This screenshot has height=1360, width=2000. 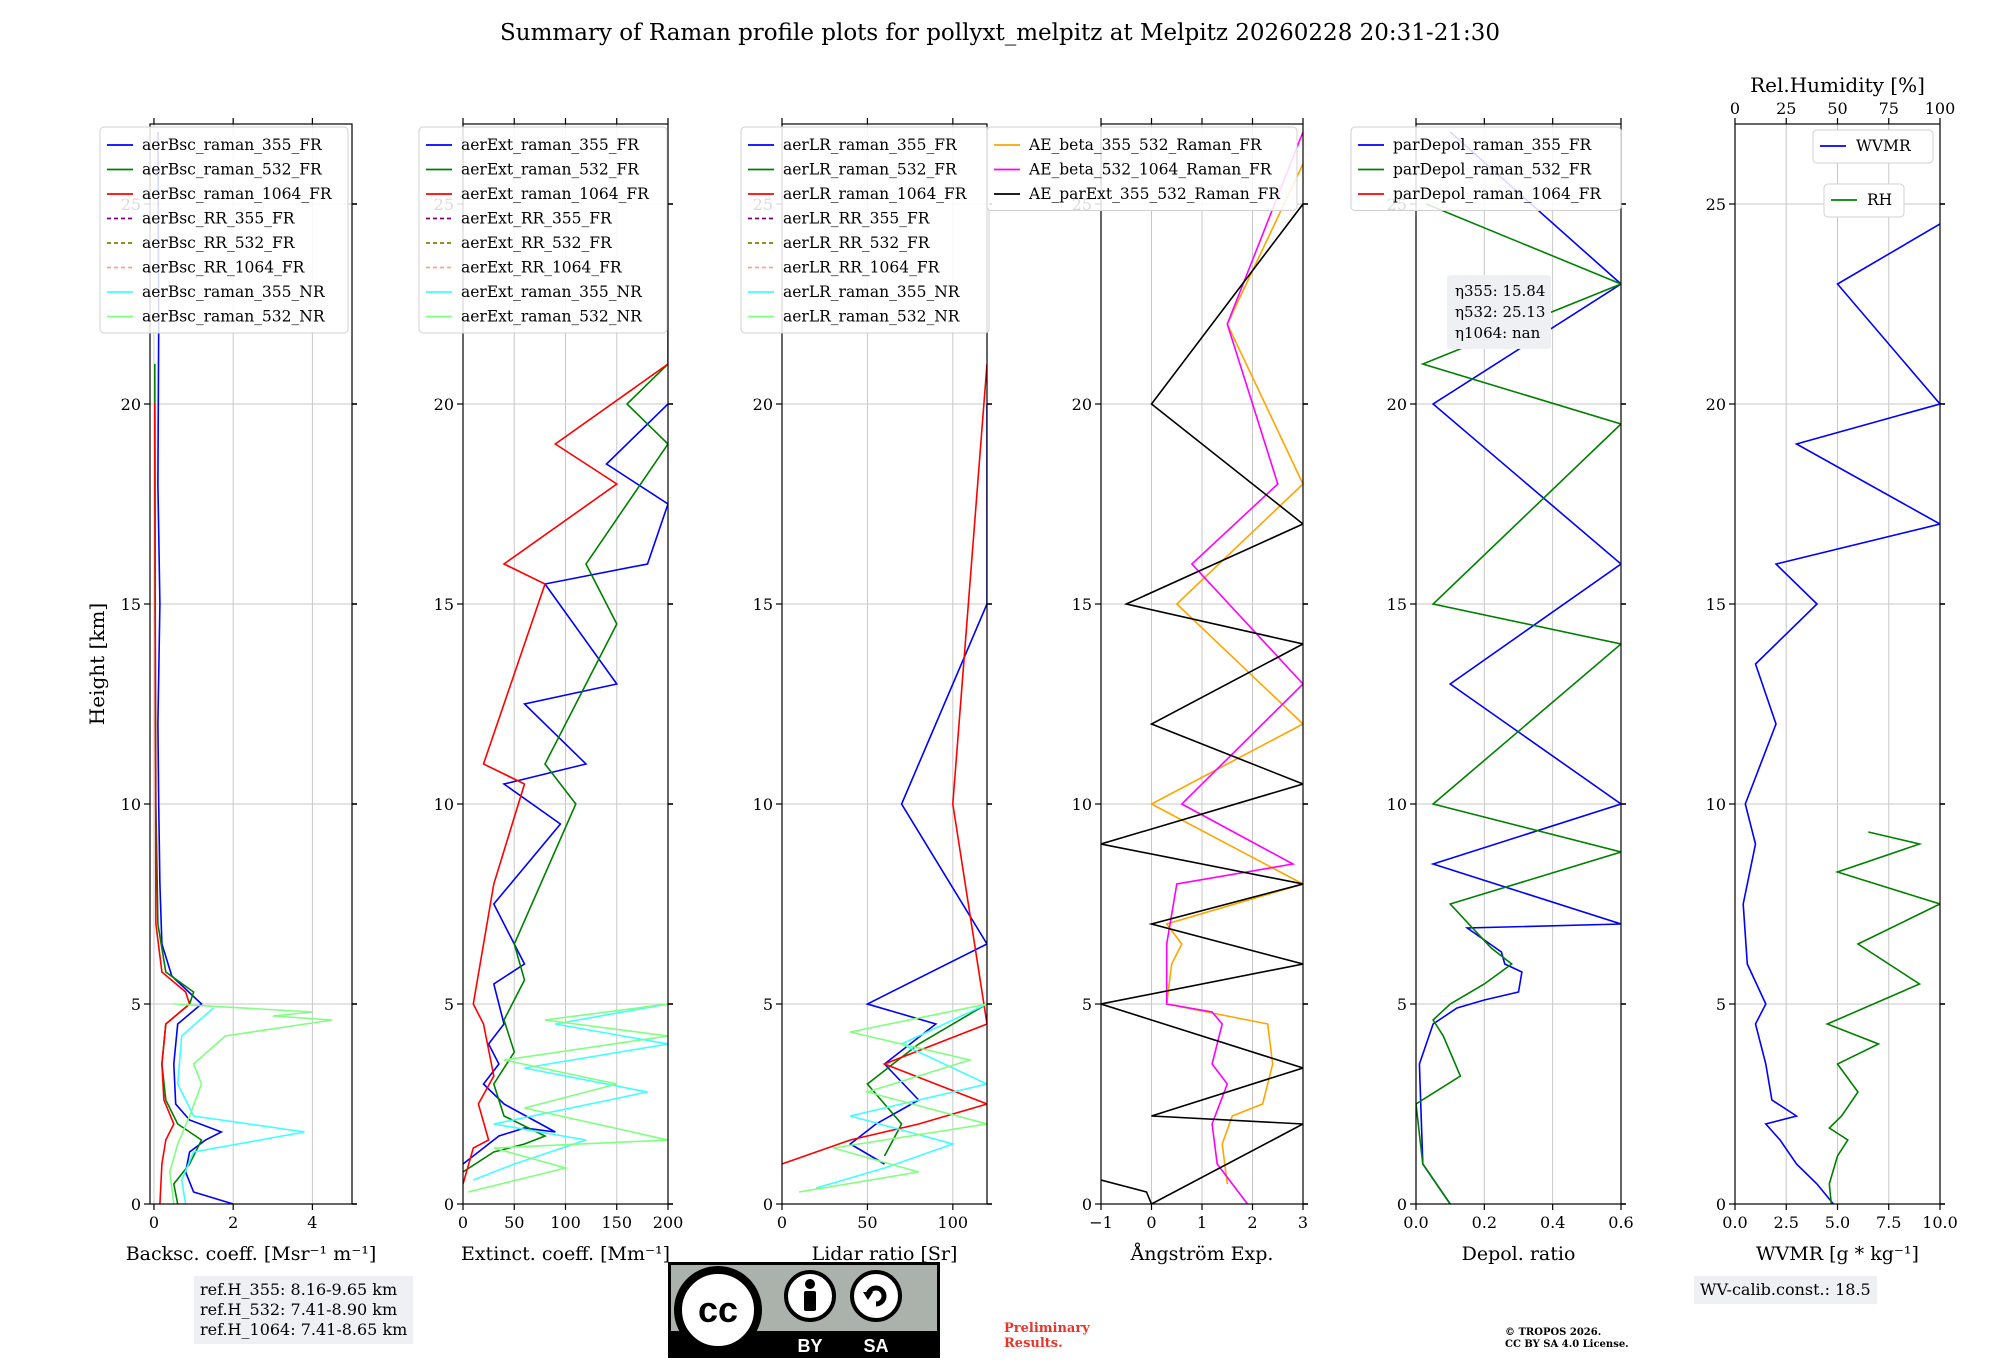 What do you see at coordinates (1150, 170) in the screenshot?
I see `legend-label: AE_beta_532_1064_Raman_FR` at bounding box center [1150, 170].